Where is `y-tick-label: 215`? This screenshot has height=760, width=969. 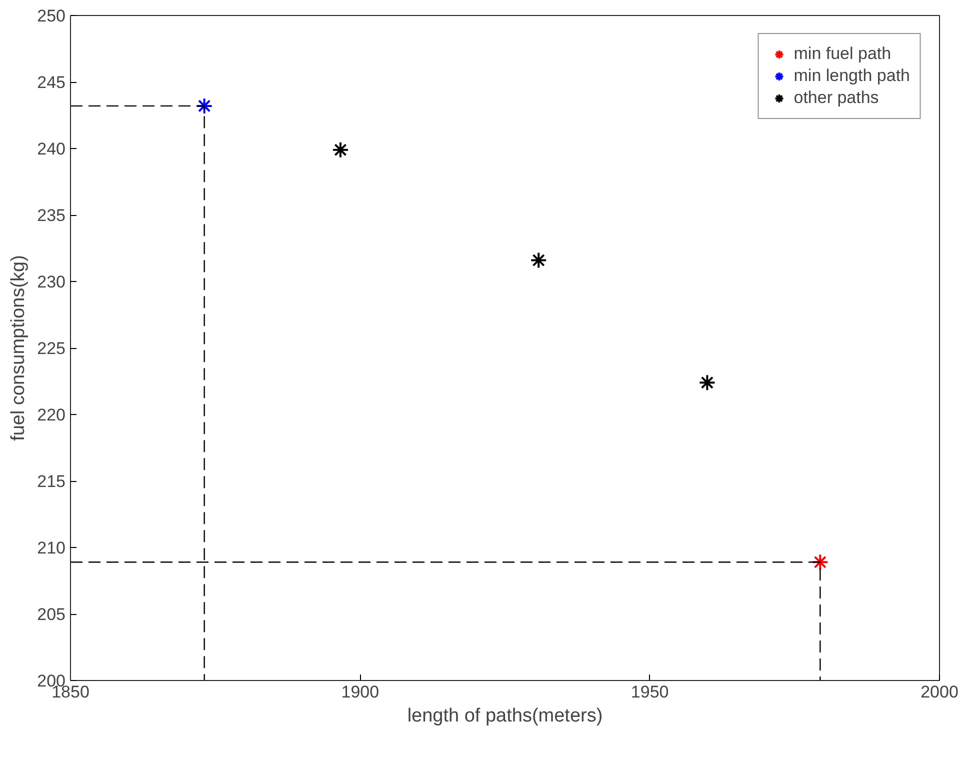
y-tick-label: 215 is located at coordinates (51, 481).